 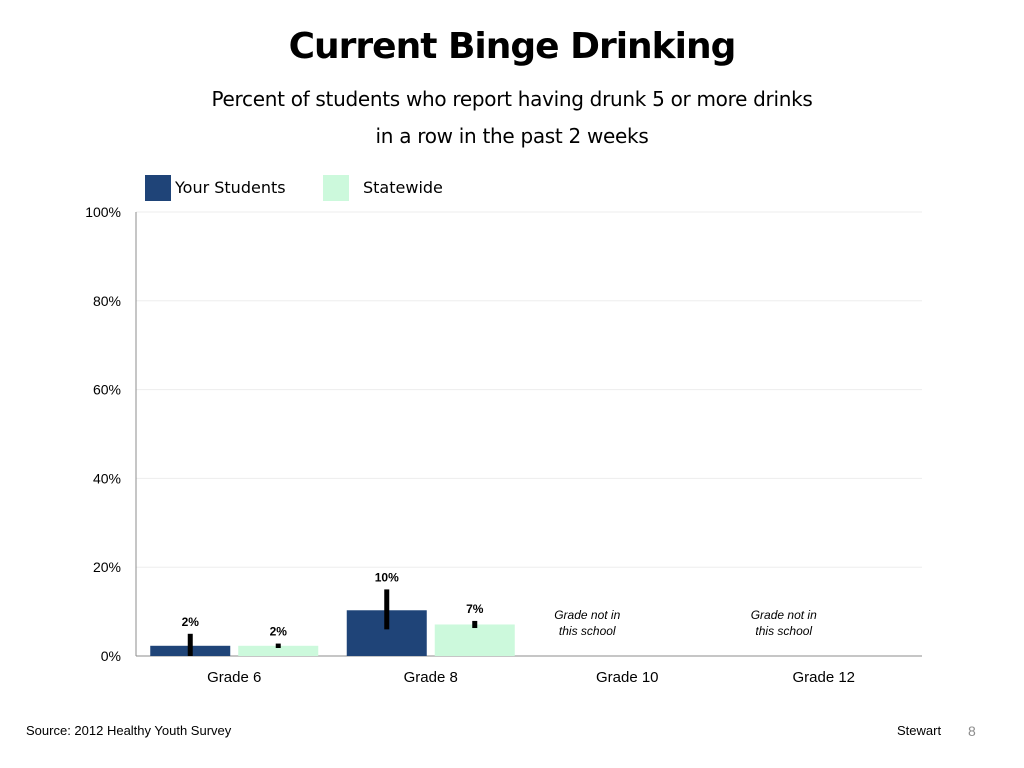 I want to click on legend-swatch-statewide, so click(x=336, y=188).